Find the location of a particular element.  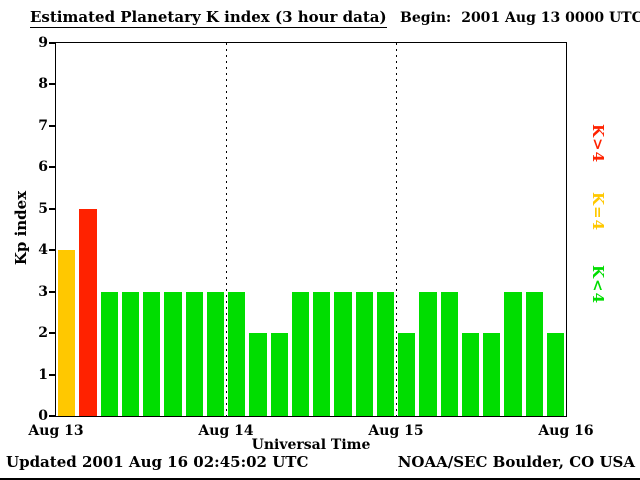

y-tick-label: 9 is located at coordinates (43, 43).